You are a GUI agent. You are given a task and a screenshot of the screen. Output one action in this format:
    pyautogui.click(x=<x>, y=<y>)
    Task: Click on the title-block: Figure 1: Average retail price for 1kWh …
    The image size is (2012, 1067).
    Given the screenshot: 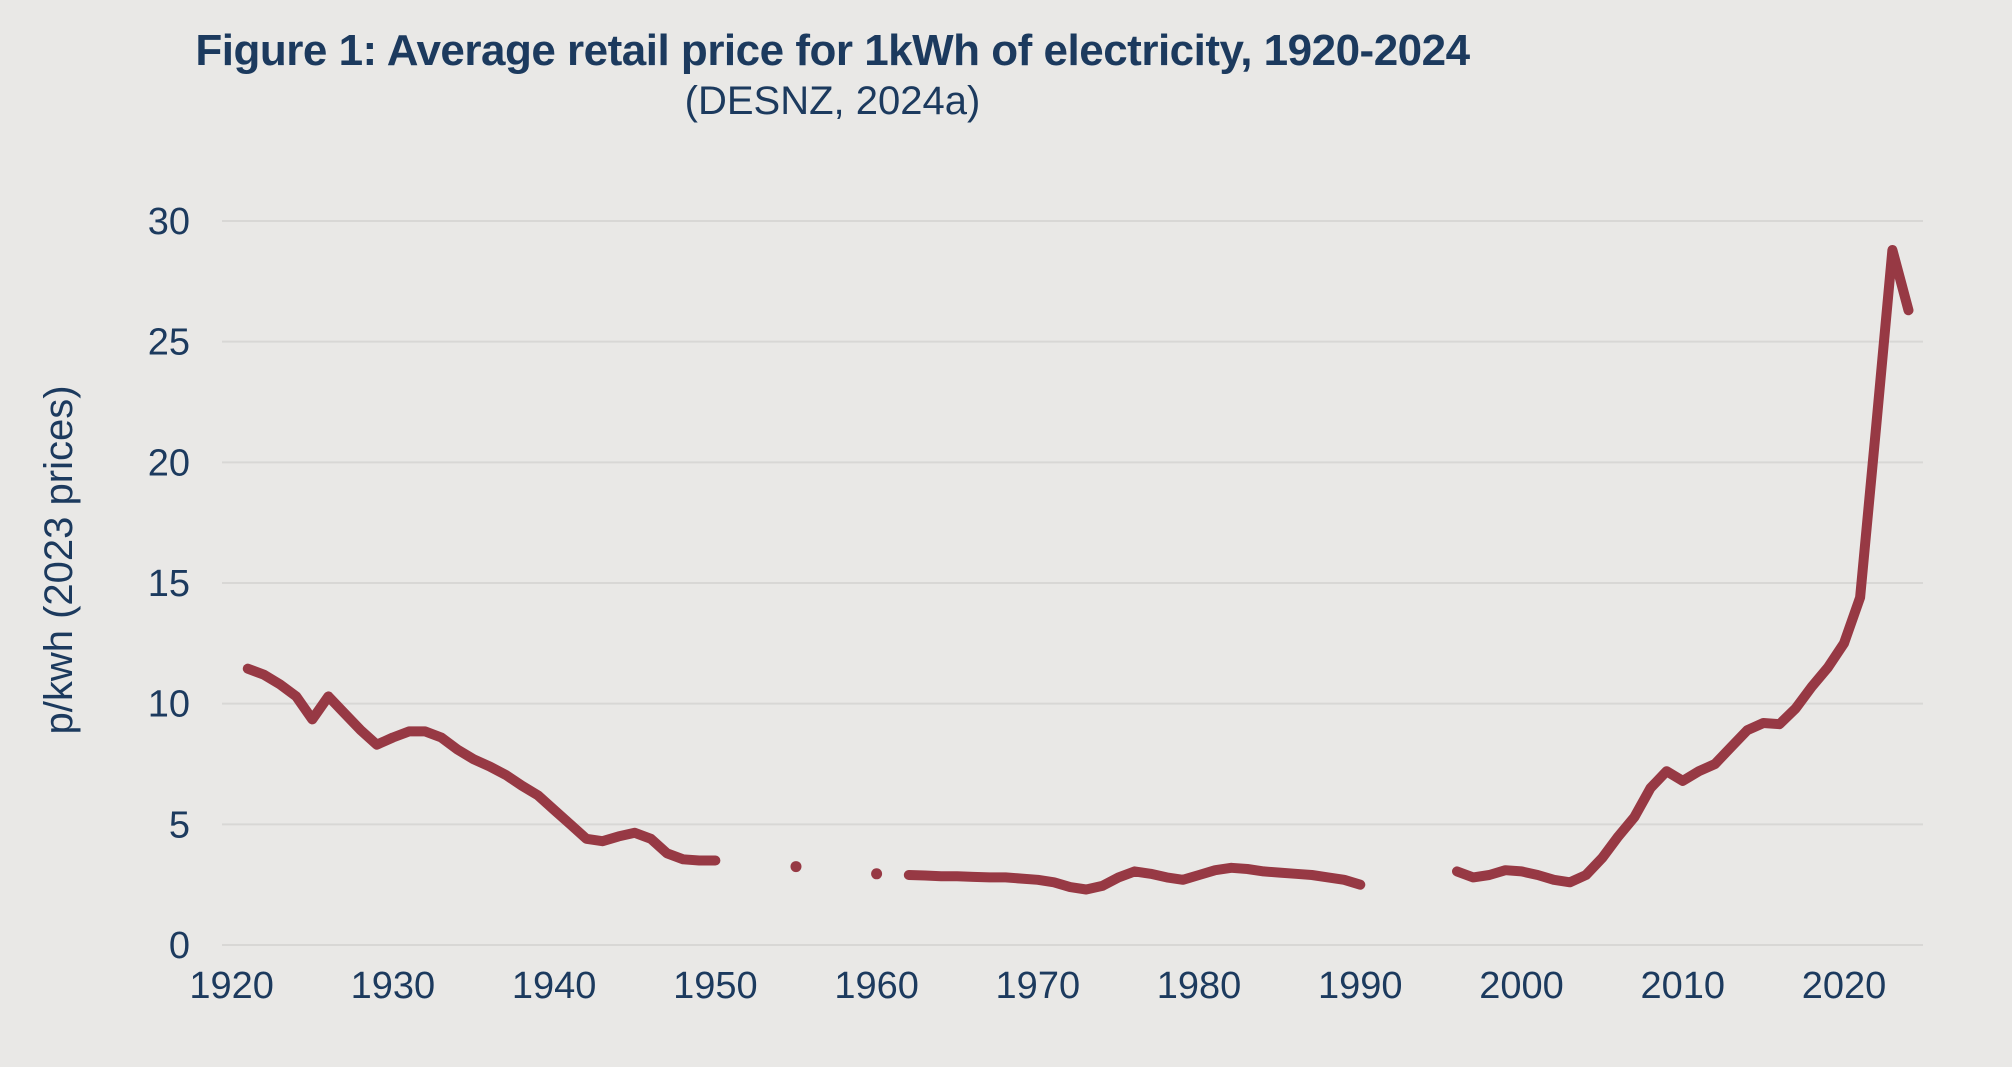 What is the action you would take?
    pyautogui.click(x=832, y=75)
    